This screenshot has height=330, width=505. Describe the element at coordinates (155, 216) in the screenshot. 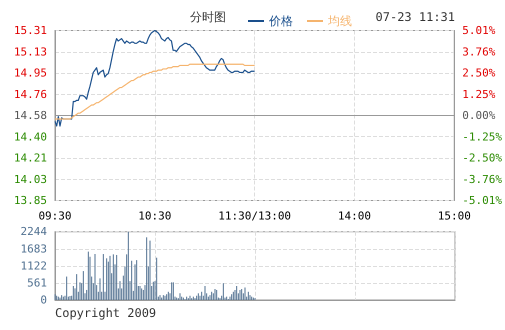

I see `x-tick-label: 10:30` at that location.